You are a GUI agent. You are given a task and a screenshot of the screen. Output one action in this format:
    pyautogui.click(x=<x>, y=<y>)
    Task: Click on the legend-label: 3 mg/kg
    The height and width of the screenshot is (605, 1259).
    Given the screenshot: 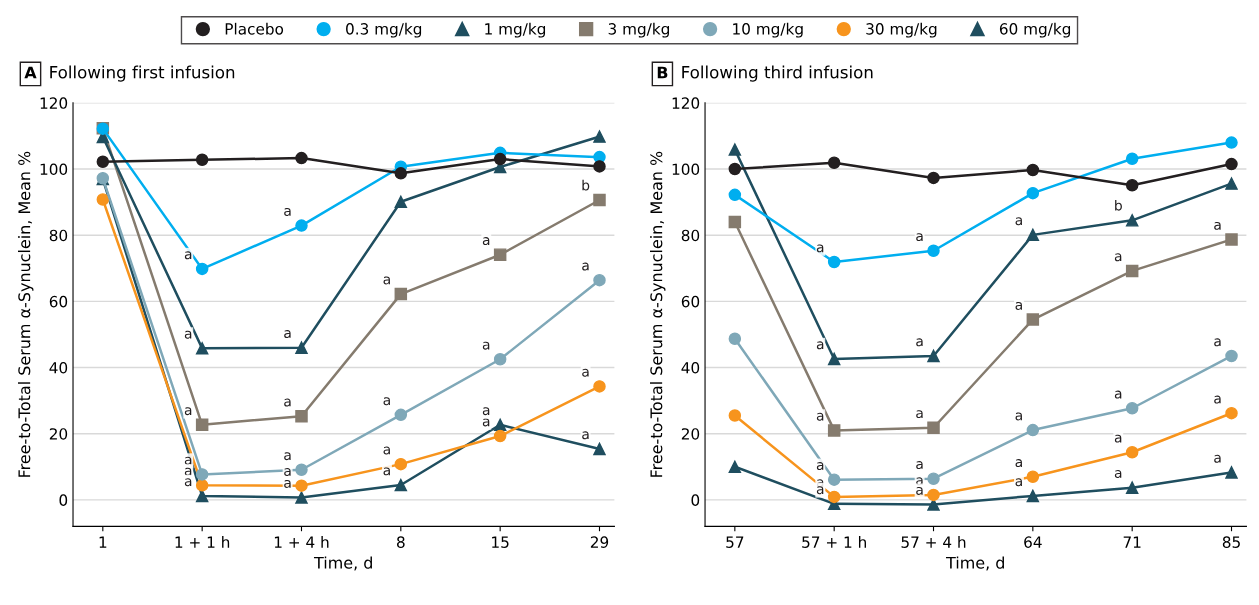 What is the action you would take?
    pyautogui.click(x=638, y=30)
    